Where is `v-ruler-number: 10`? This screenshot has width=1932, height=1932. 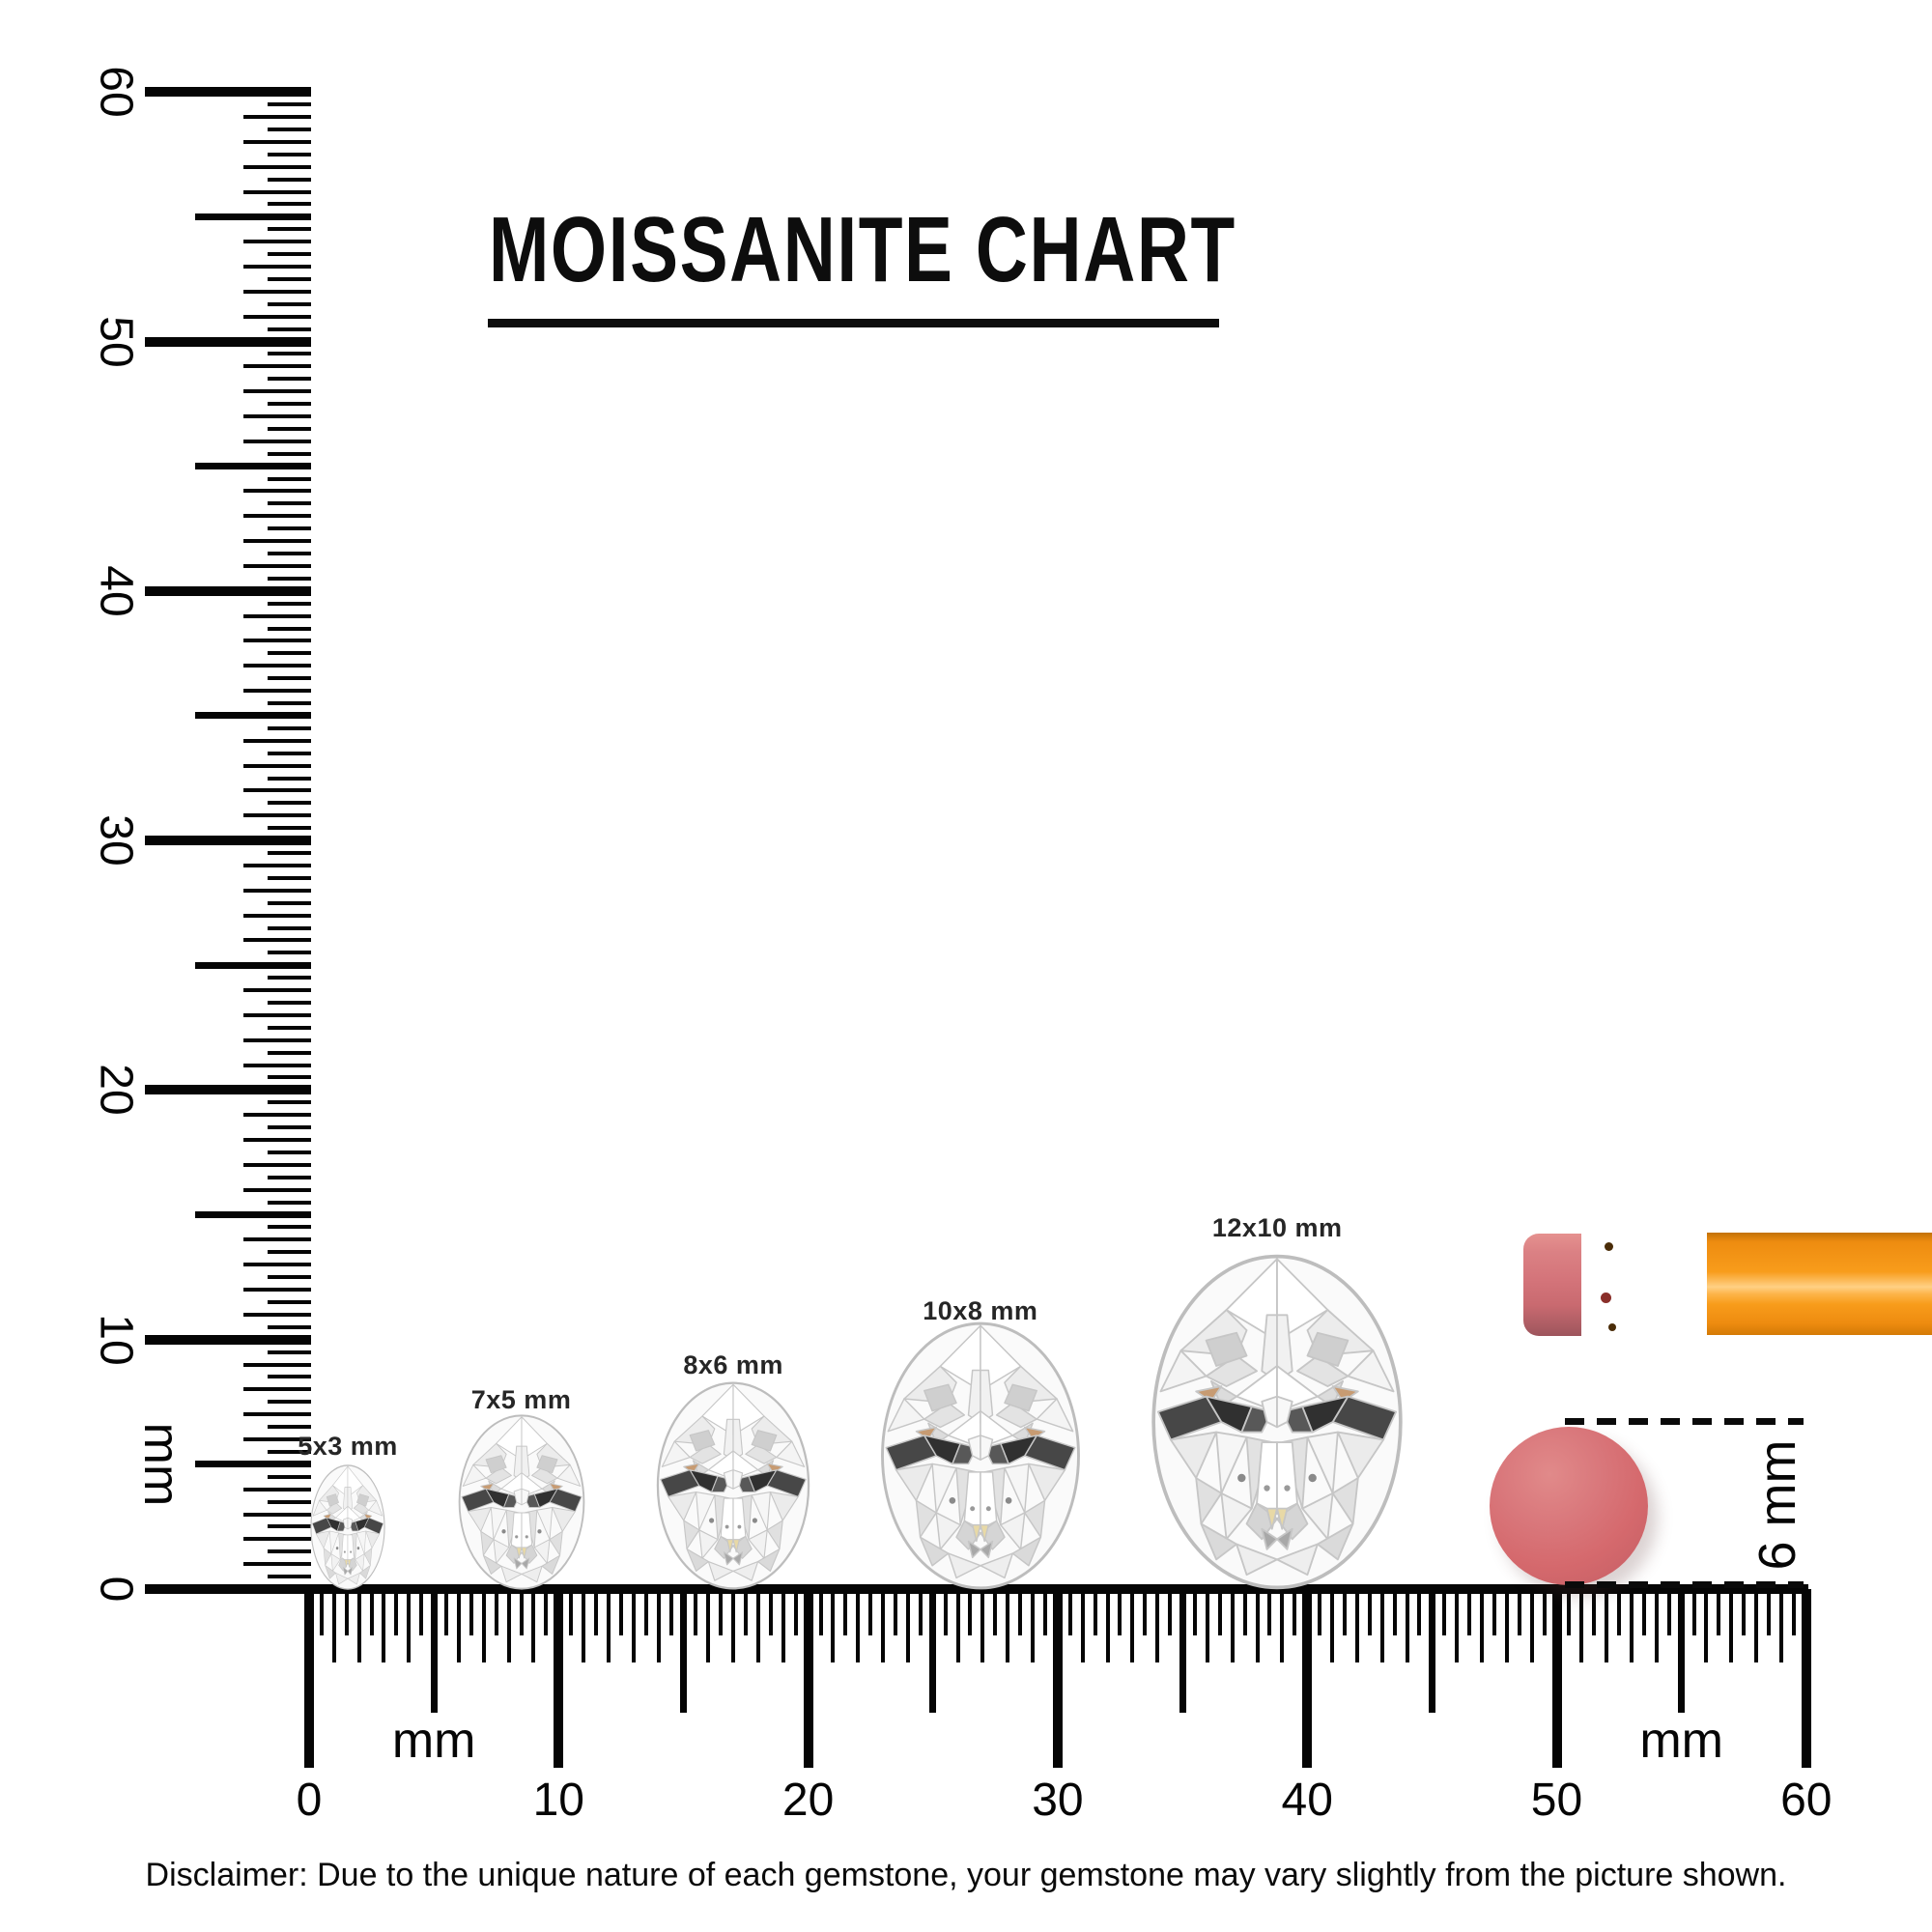 v-ruler-number: 10 is located at coordinates (116, 1339).